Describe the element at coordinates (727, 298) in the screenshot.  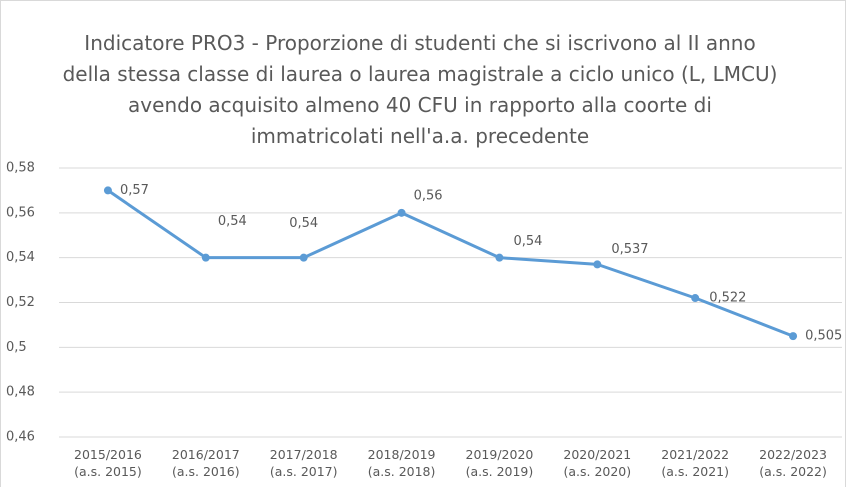
I see `data-label: 0,522` at that location.